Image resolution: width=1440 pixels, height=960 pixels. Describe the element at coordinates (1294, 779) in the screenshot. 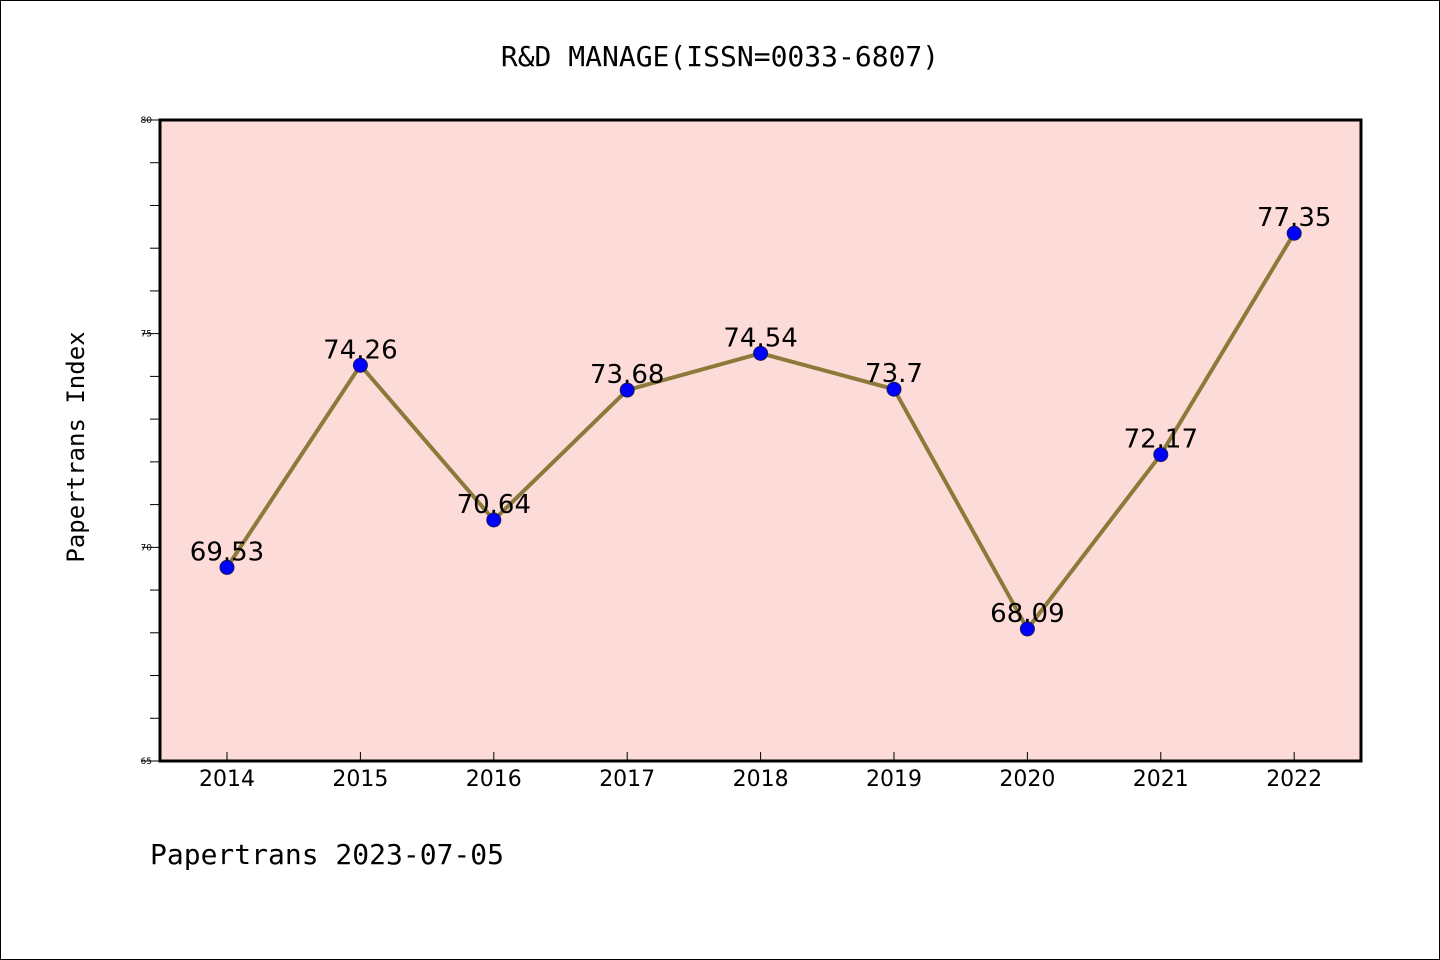

I see `x-tick-label: 2022` at that location.